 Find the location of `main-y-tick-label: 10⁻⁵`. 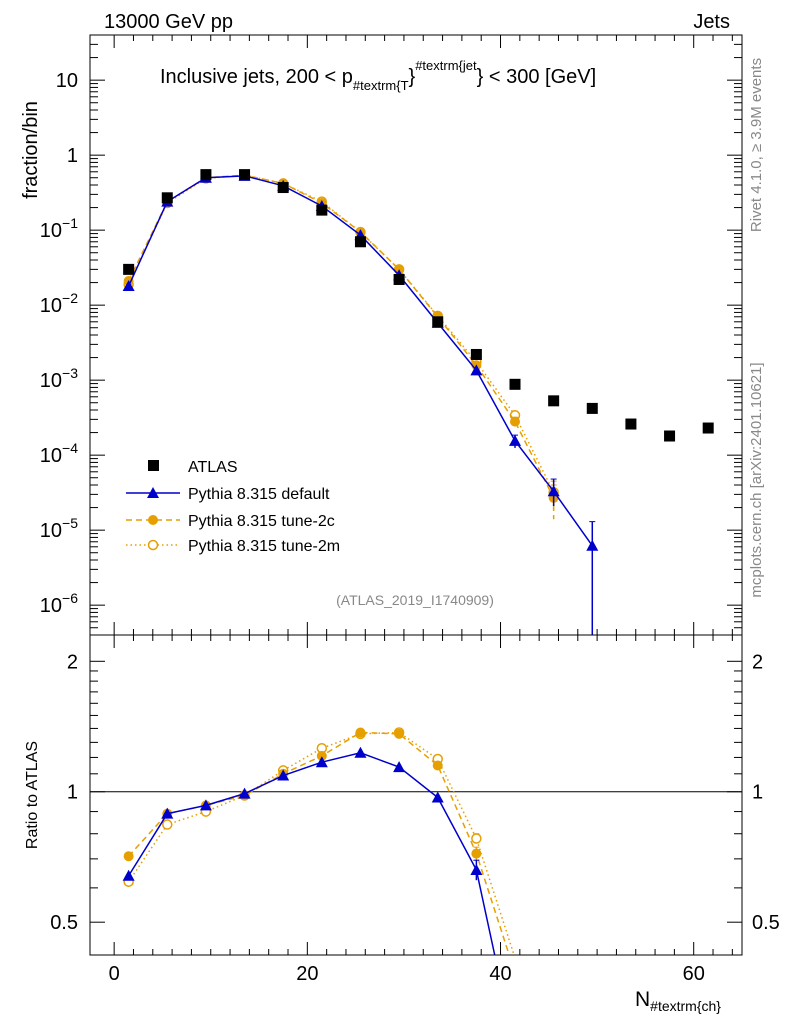

main-y-tick-label: 10⁻⁵ is located at coordinates (59, 528).